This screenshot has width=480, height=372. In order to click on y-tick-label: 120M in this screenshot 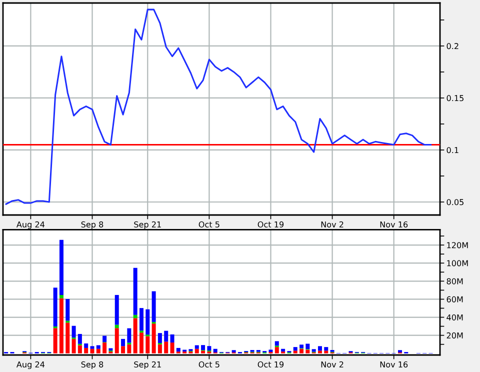, I will do `click(457, 245)`.